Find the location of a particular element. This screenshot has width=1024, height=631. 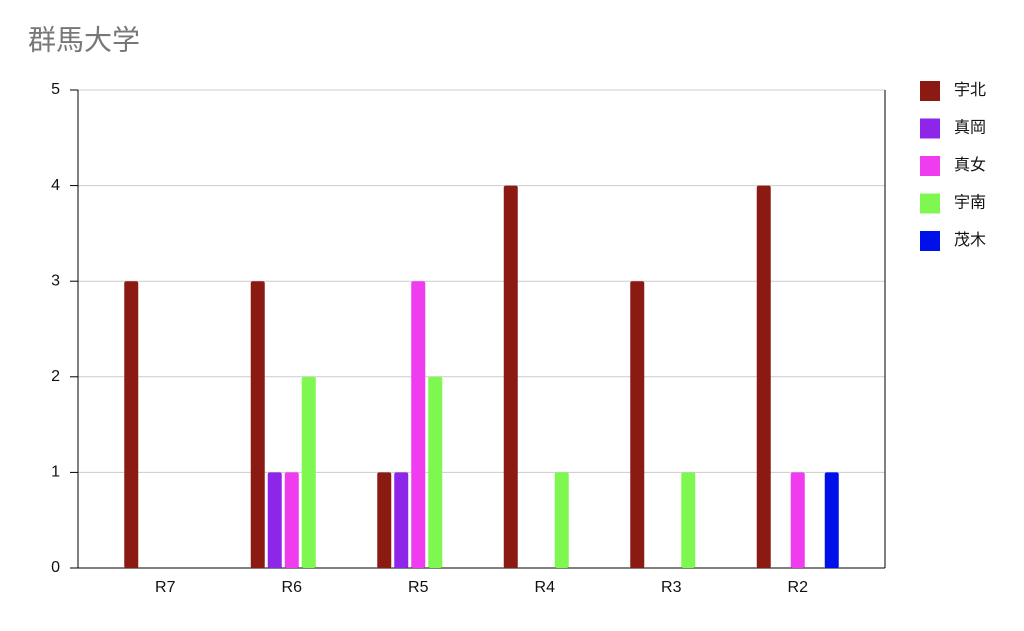

y-tick-label: 4 is located at coordinates (55, 185).